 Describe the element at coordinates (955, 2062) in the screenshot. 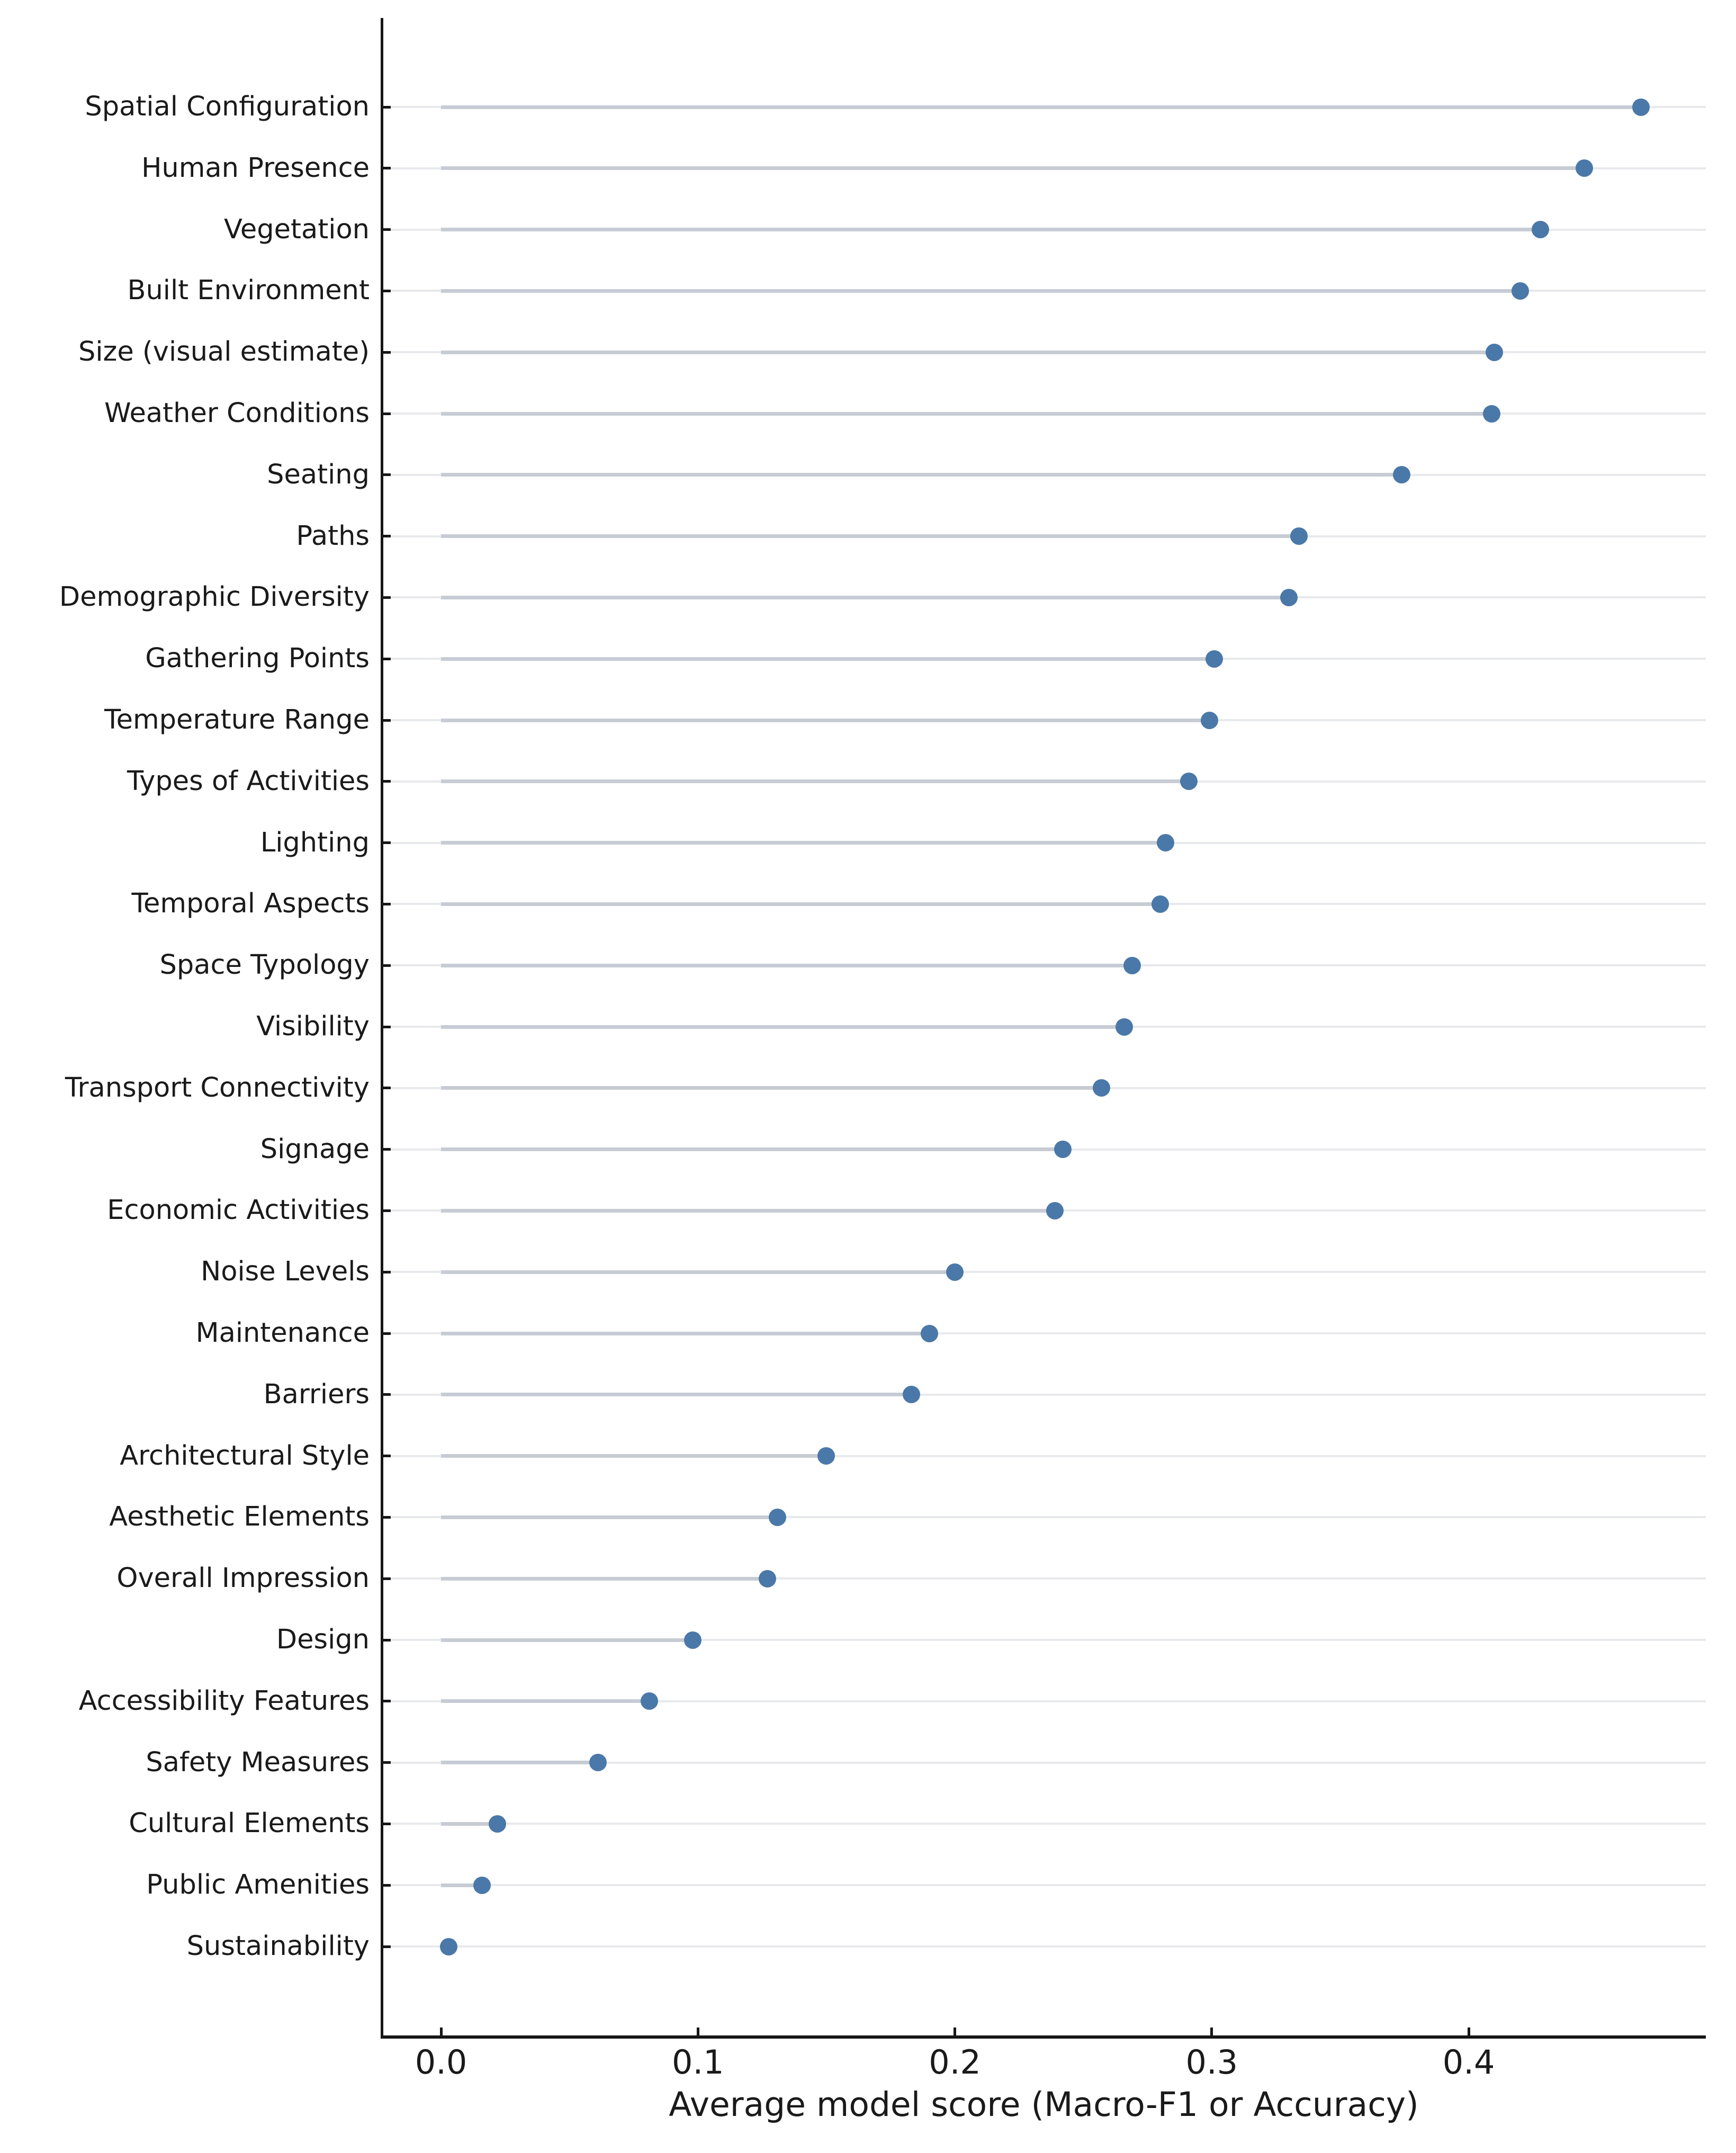

I see `x-tick-label: 0.2` at that location.